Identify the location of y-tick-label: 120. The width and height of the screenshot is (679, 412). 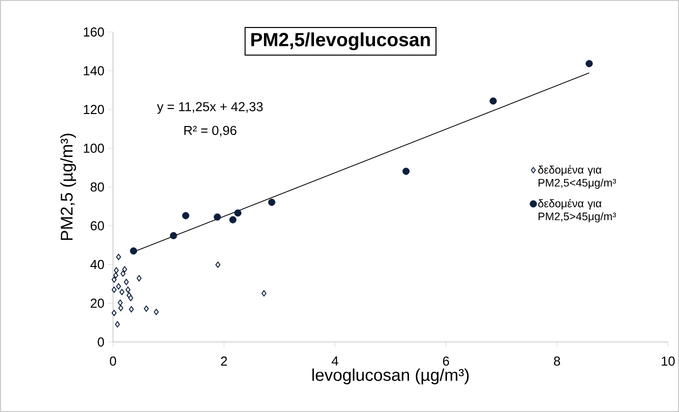
(94, 109).